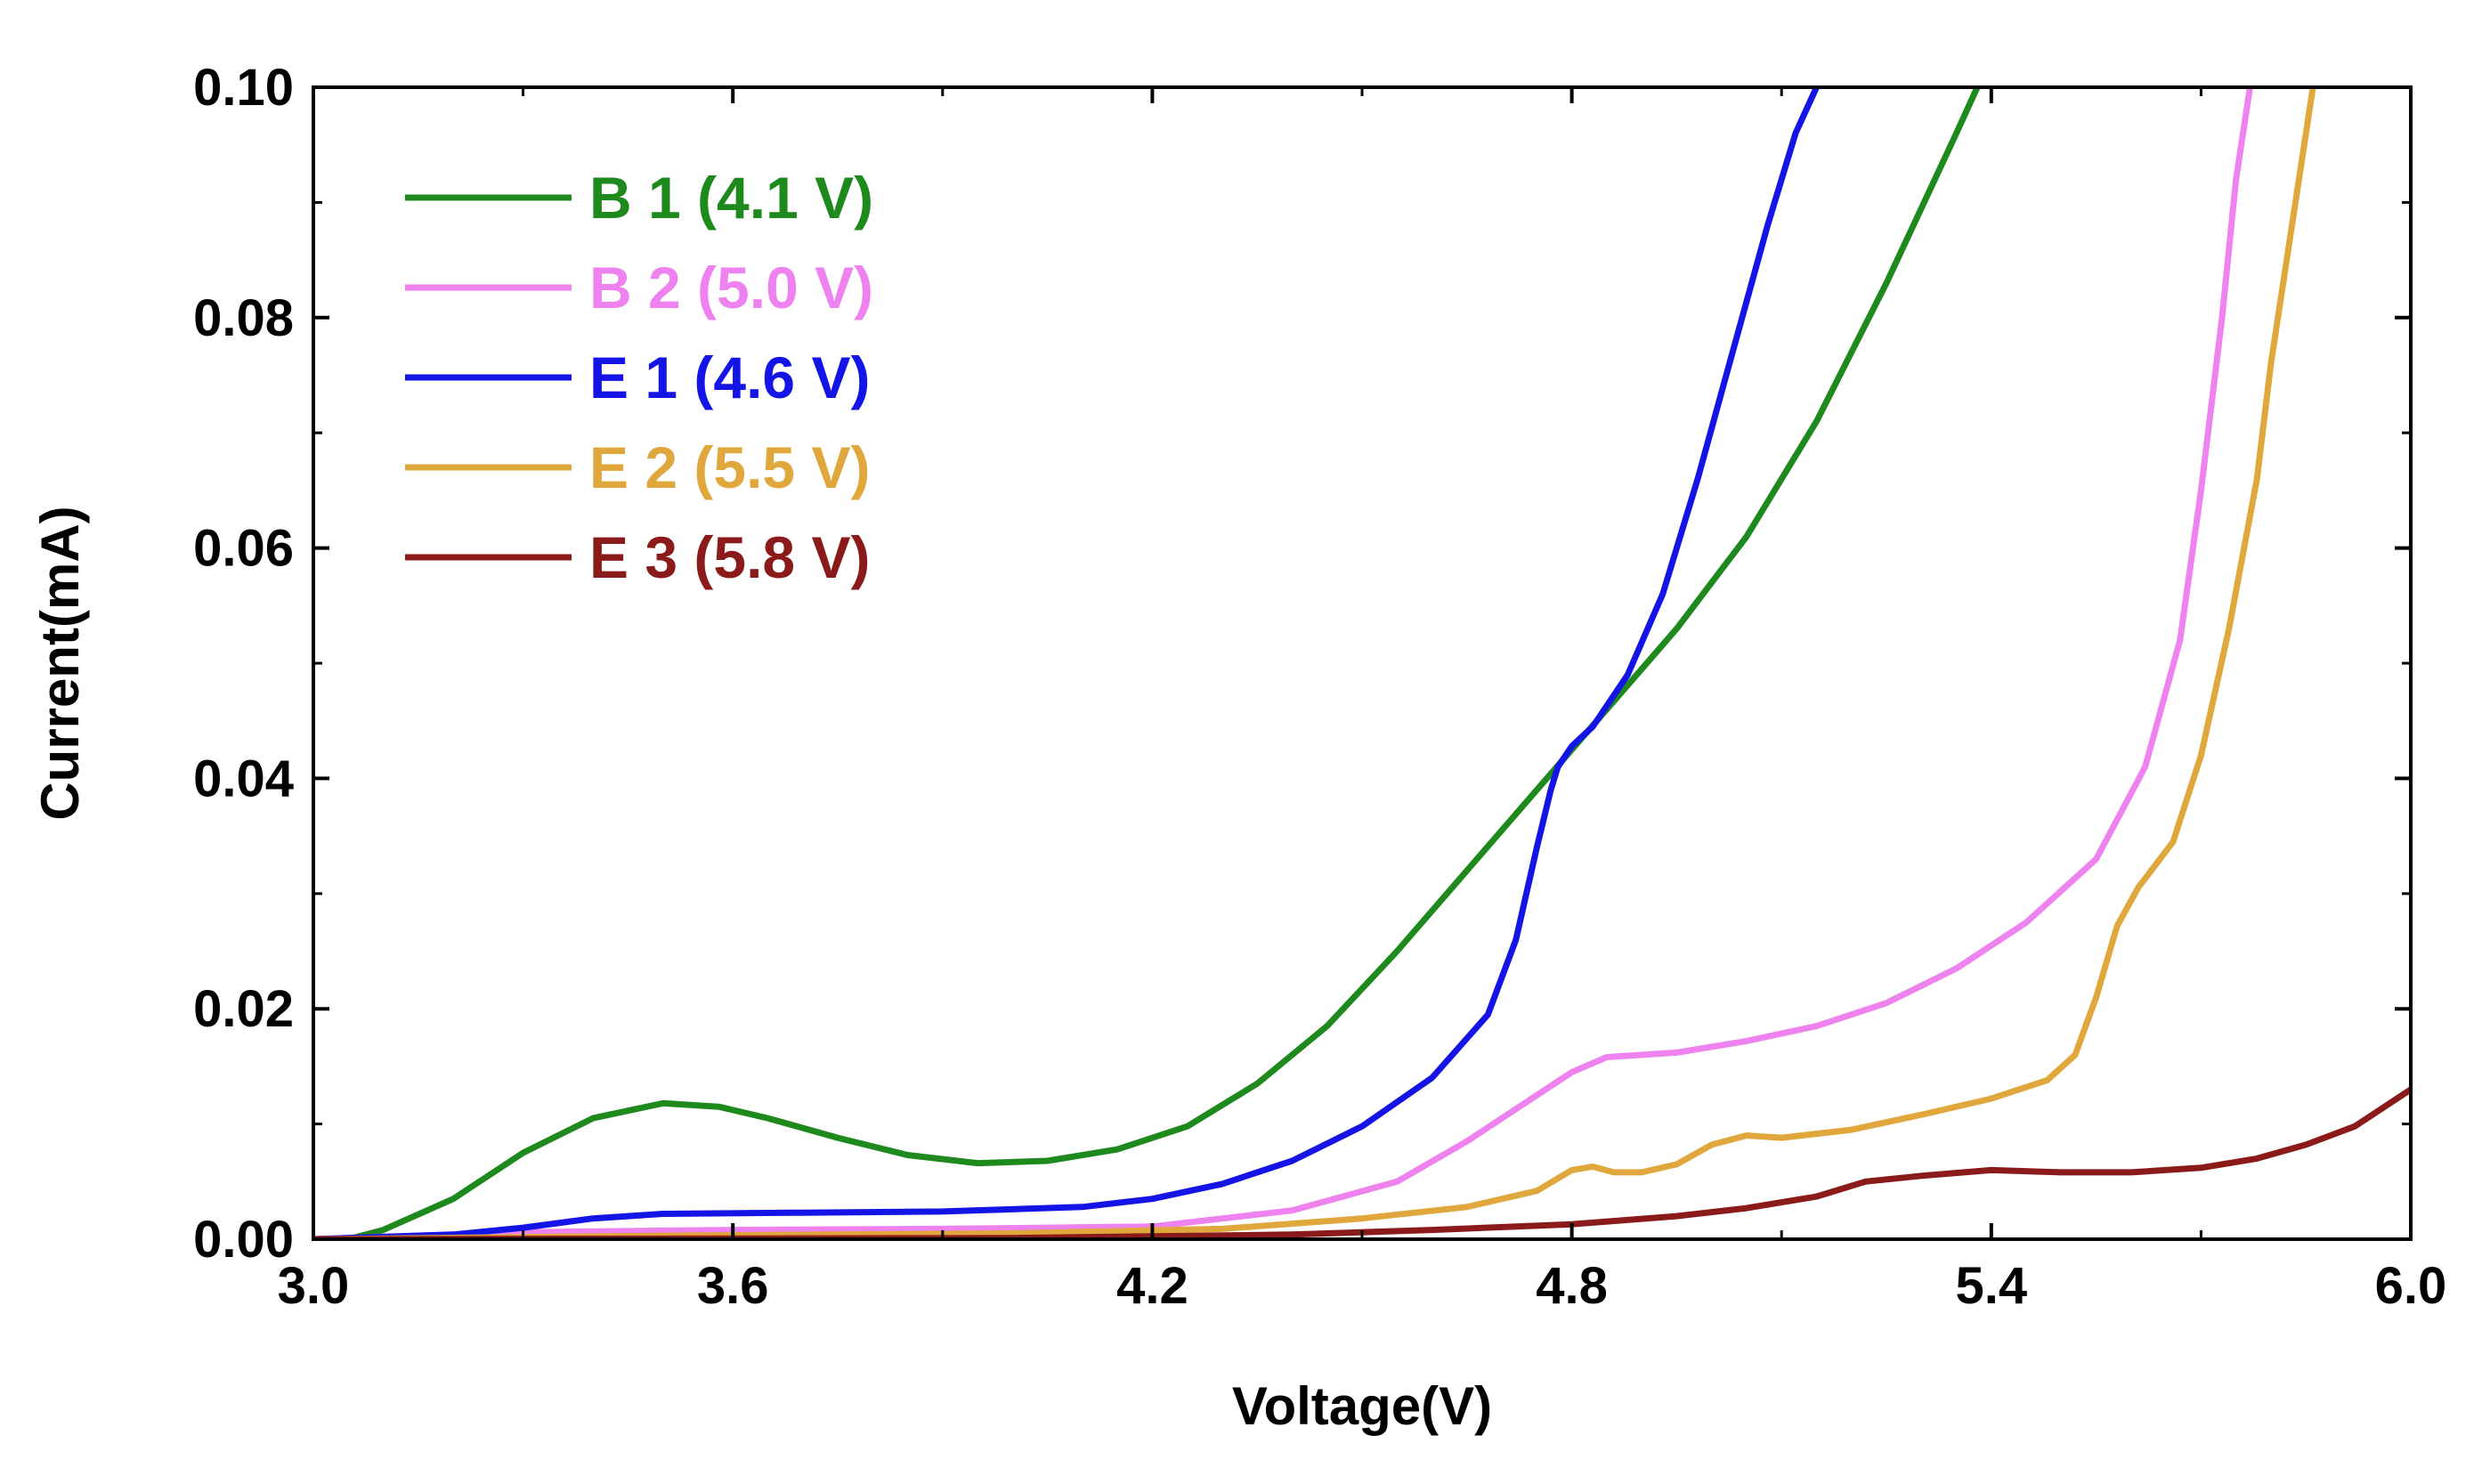 Image resolution: width=2482 pixels, height=1484 pixels. Describe the element at coordinates (314, 1286) in the screenshot. I see `x-tick-label: 3.0` at that location.